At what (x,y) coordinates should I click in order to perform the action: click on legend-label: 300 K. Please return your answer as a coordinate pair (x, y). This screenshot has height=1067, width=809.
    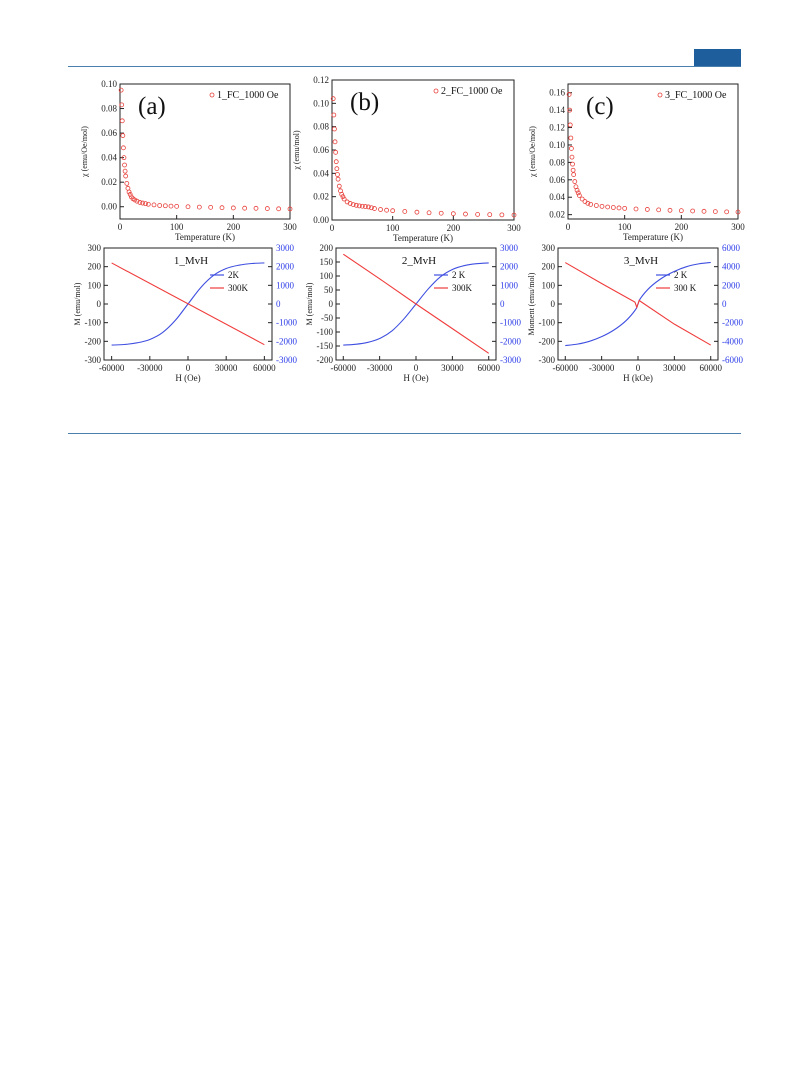
    Looking at the image, I should click on (685, 288).